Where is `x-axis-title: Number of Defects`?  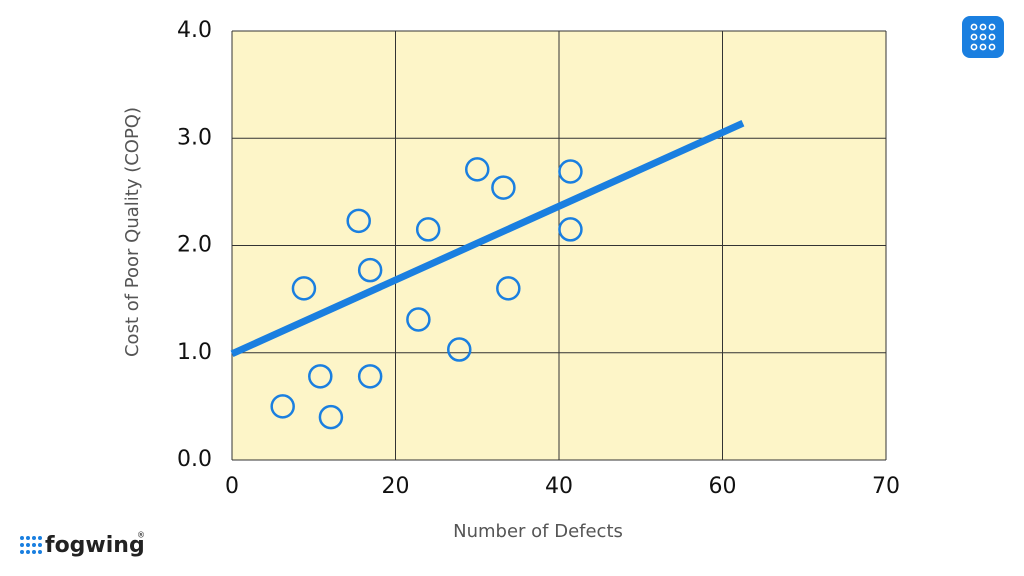 x-axis-title: Number of Defects is located at coordinates (538, 531).